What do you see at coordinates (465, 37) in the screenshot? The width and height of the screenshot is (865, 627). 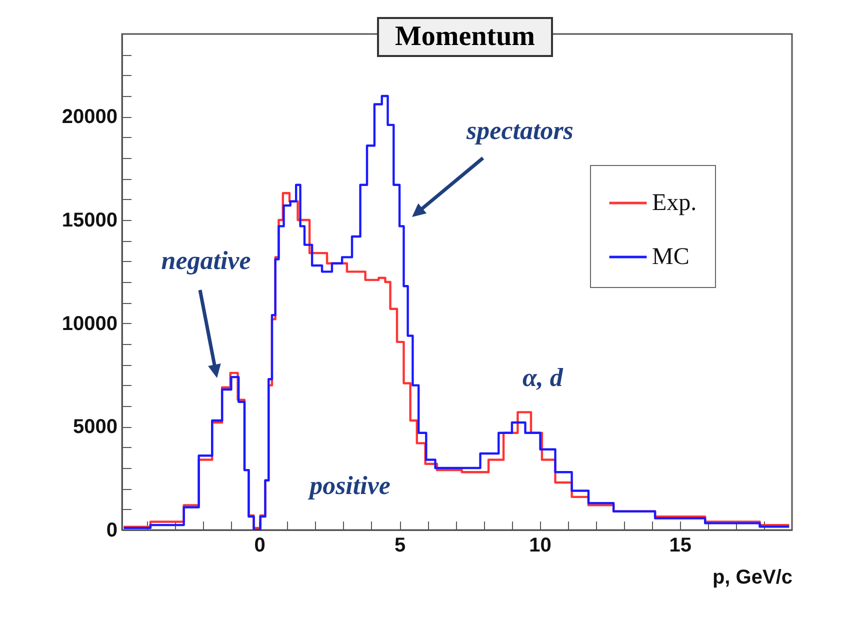 I see `chart-title: Momentum` at bounding box center [465, 37].